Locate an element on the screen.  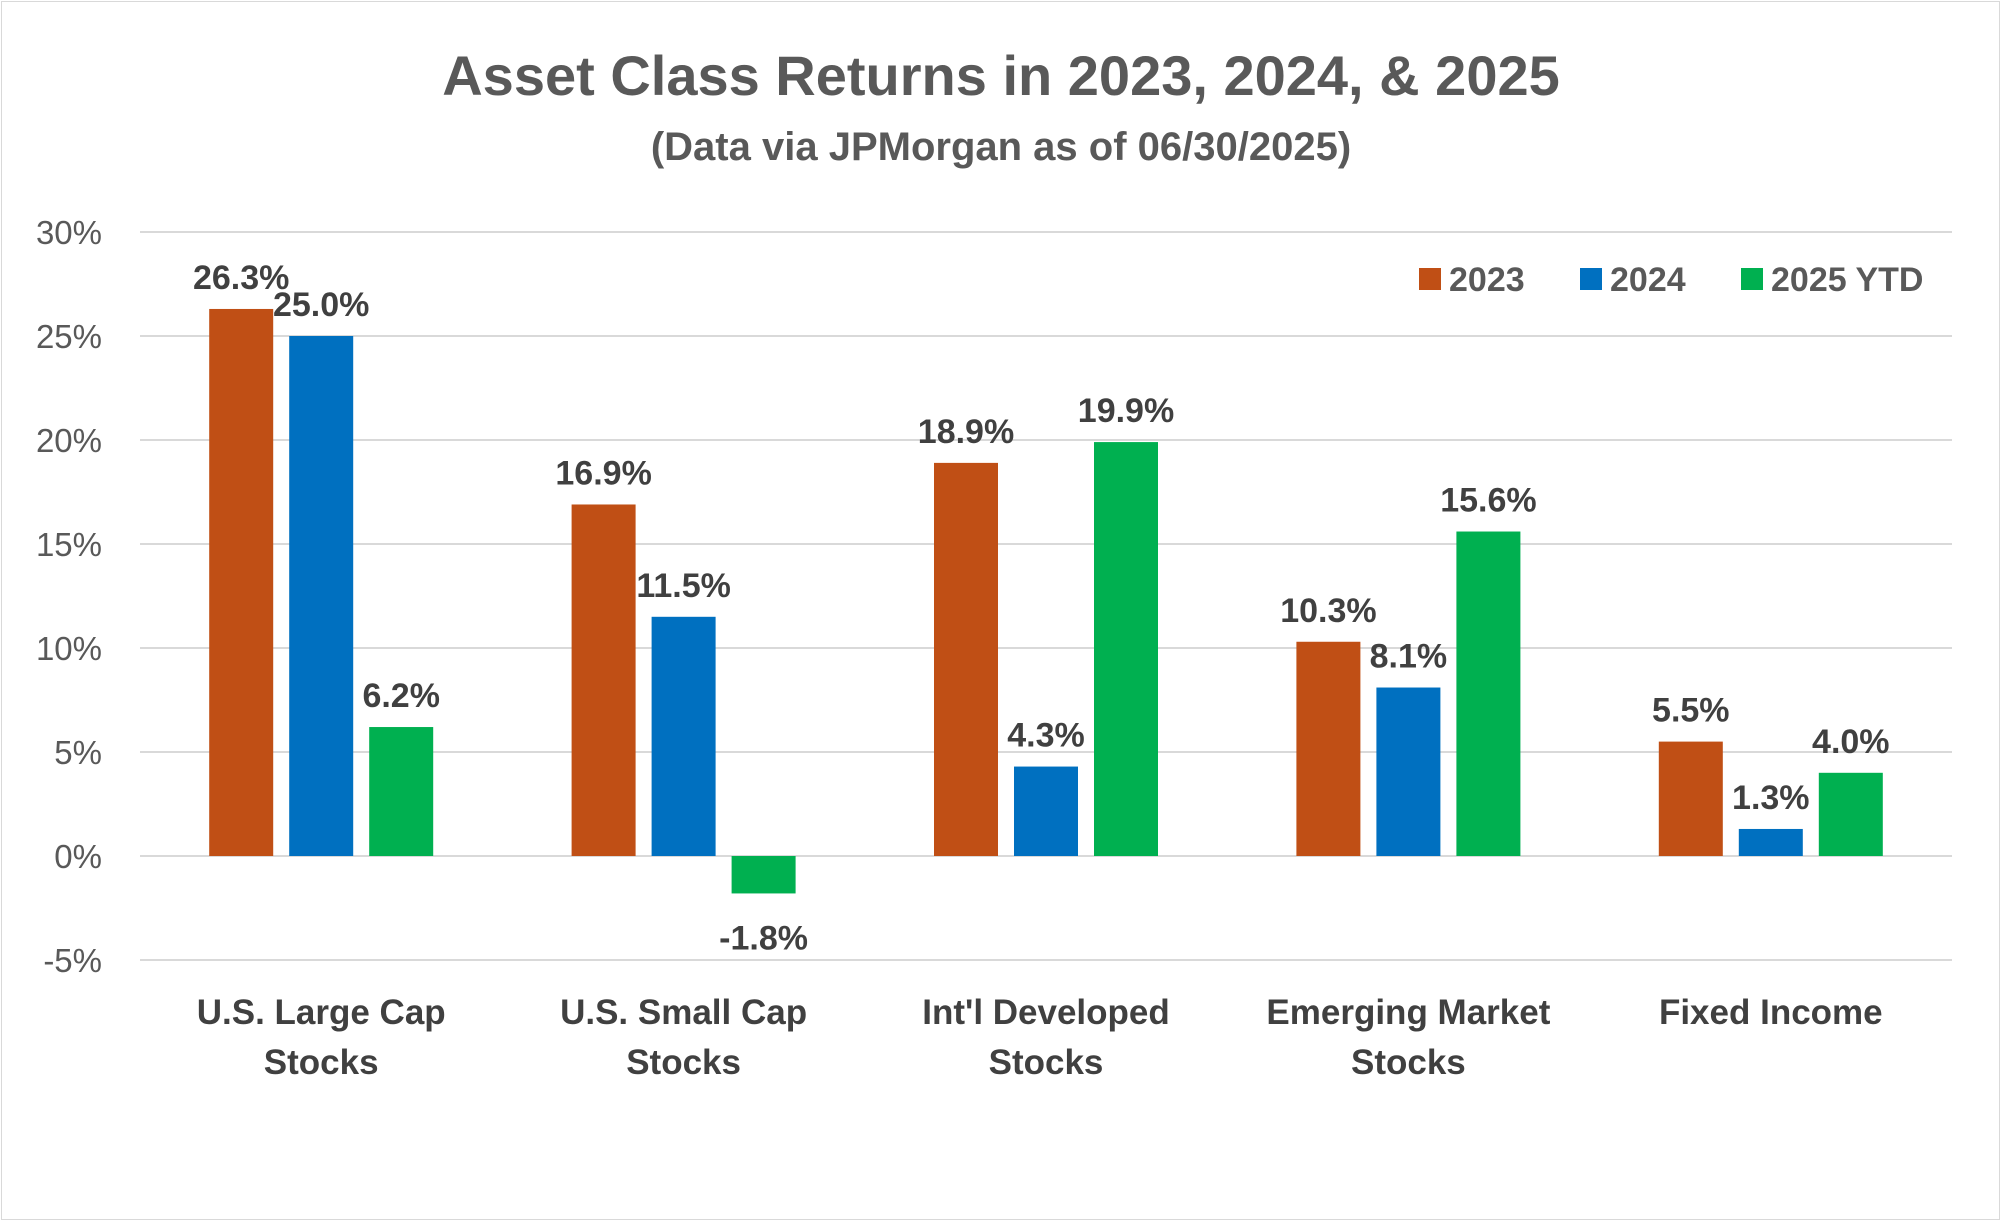
y-tick-label: 5% is located at coordinates (78, 752).